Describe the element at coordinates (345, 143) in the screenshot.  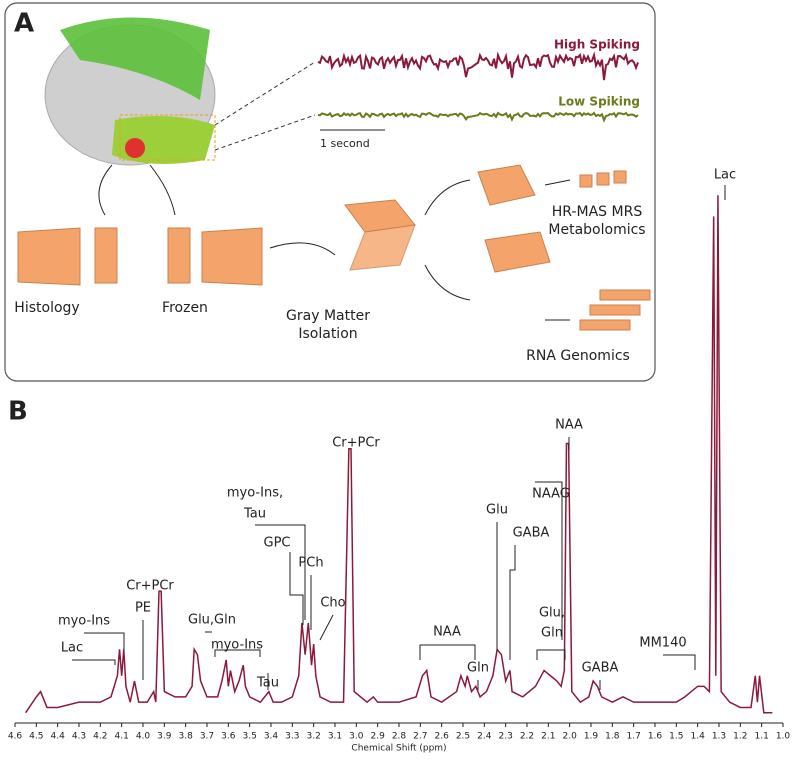
I see `scale-label: 1 second` at that location.